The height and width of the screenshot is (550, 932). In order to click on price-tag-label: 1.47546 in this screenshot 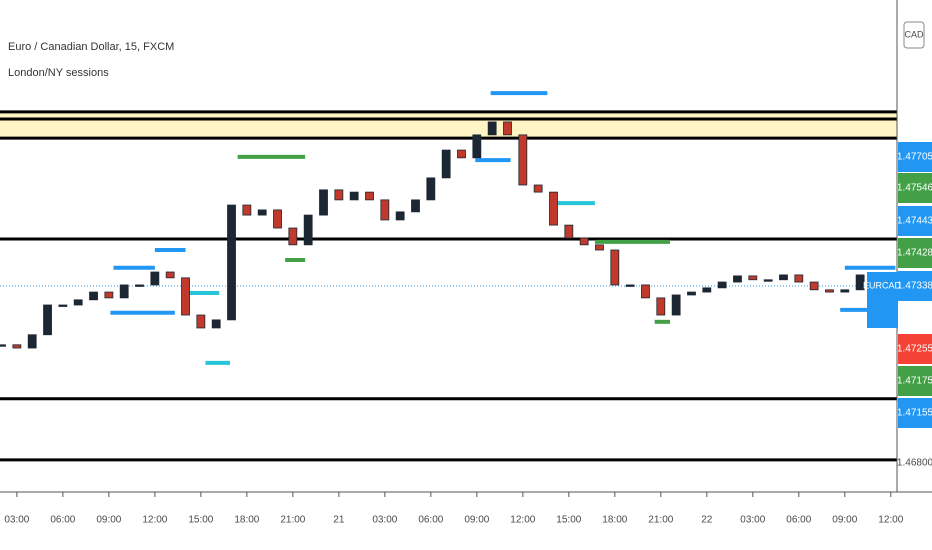, I will do `click(914, 188)`.